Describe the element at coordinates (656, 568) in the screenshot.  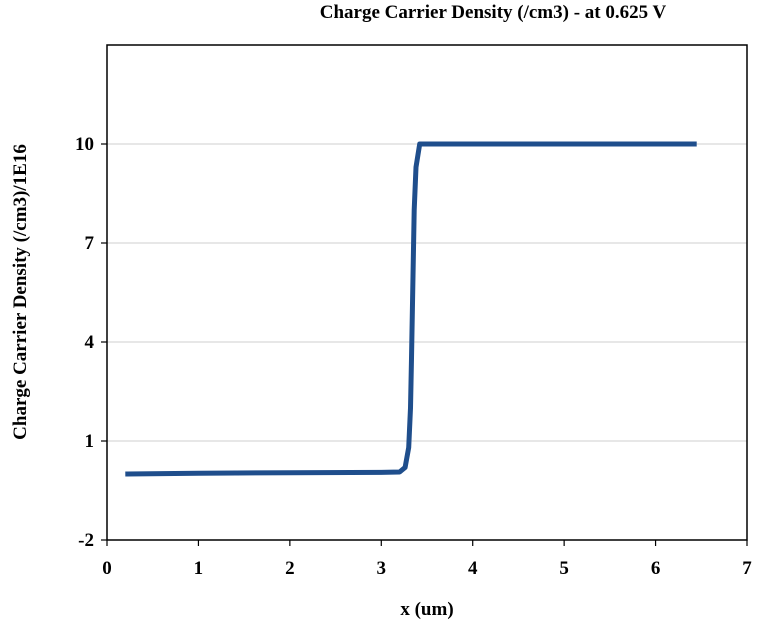
I see `x-tick-label: 6` at that location.